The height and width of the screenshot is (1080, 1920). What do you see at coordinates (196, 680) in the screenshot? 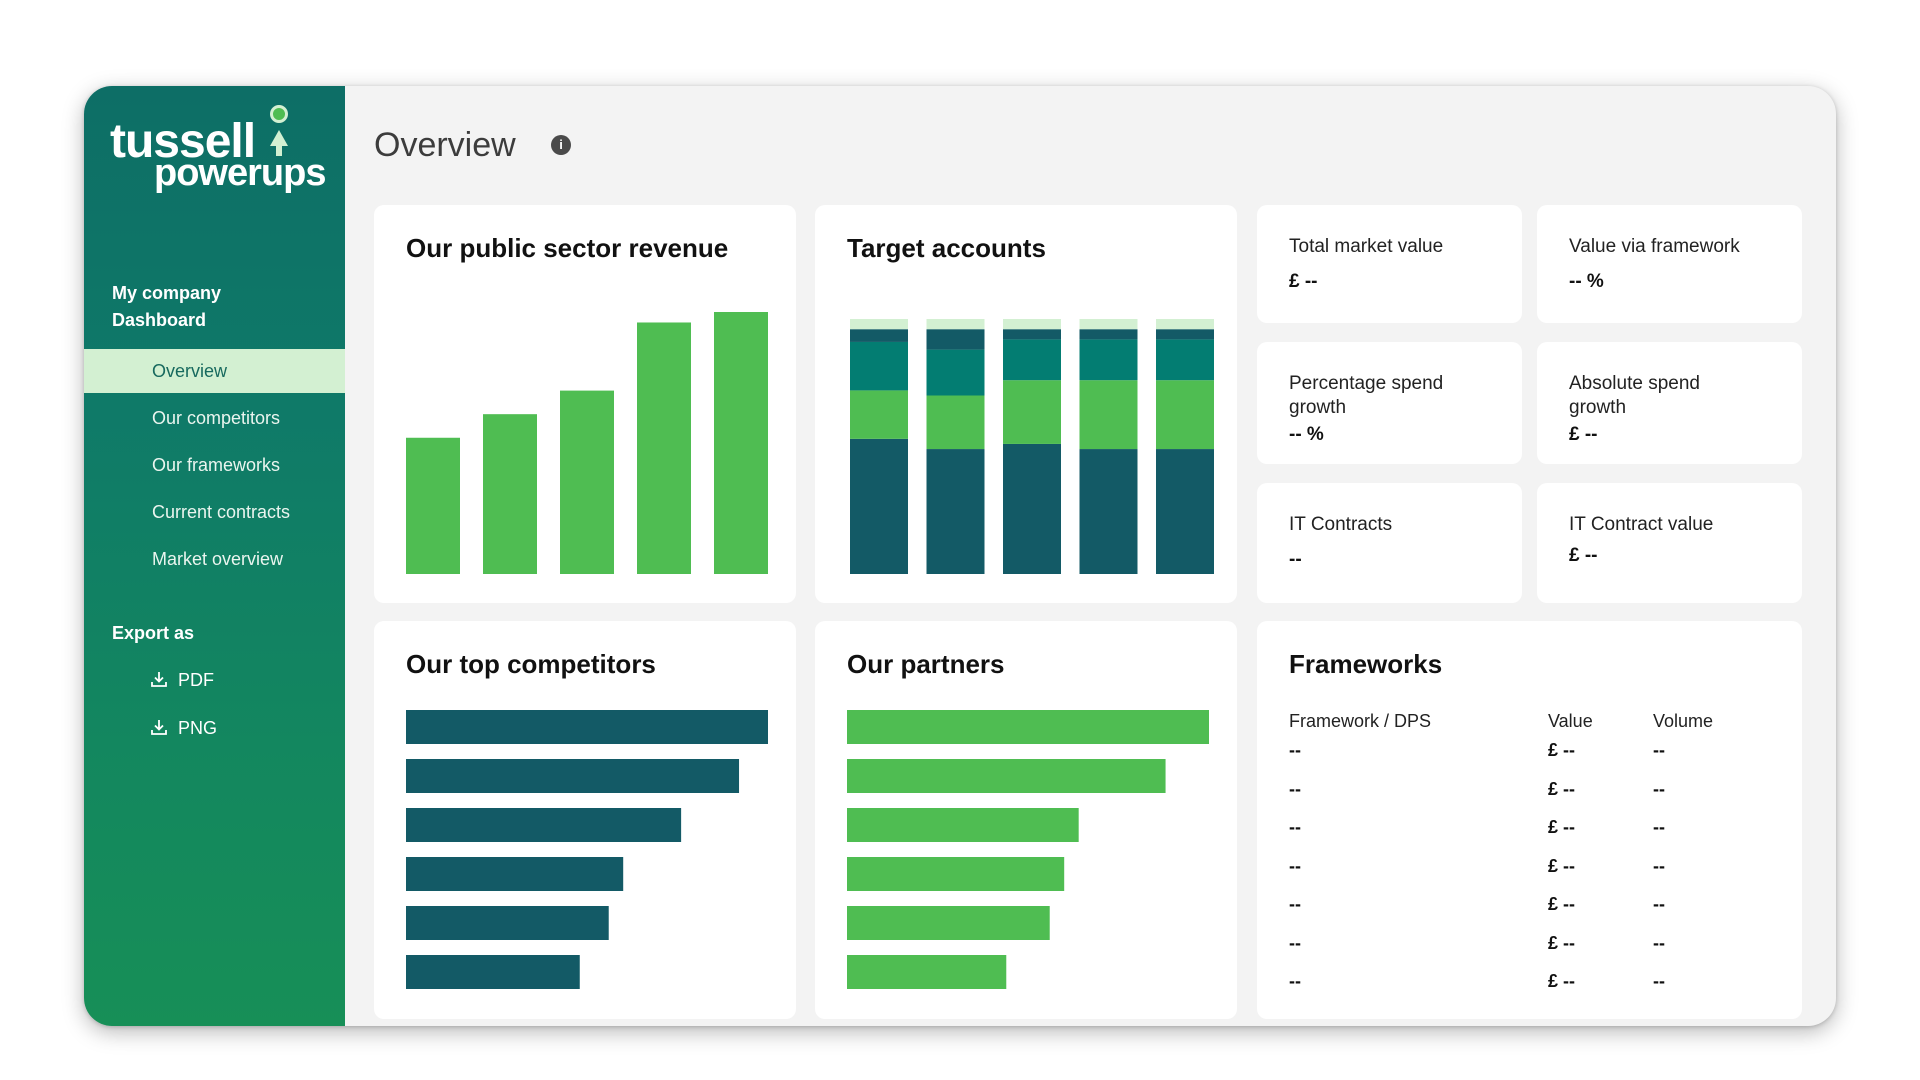
I see `export-pdf-label: PDF` at bounding box center [196, 680].